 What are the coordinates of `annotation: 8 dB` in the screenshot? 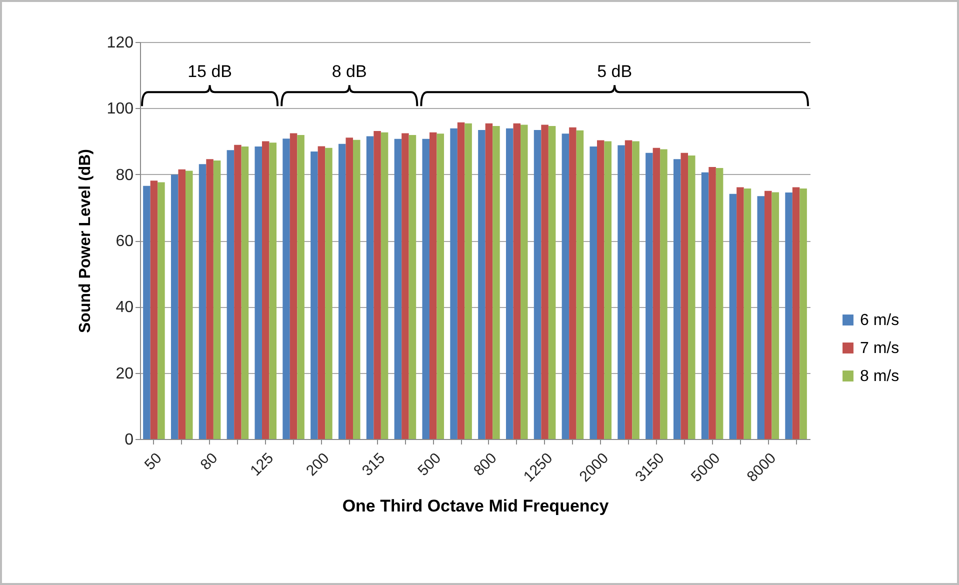 It's located at (349, 72).